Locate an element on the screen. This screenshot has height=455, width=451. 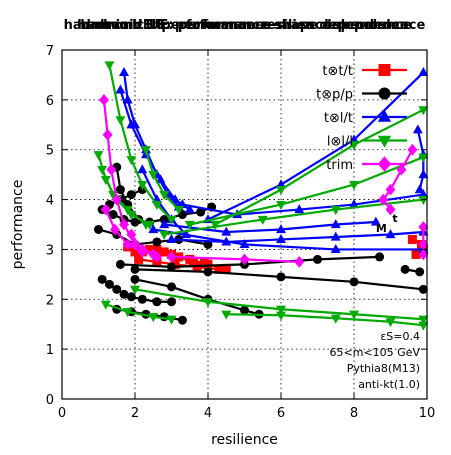
annotation-line: Pythia8(M13) is located at coordinates (383, 368).